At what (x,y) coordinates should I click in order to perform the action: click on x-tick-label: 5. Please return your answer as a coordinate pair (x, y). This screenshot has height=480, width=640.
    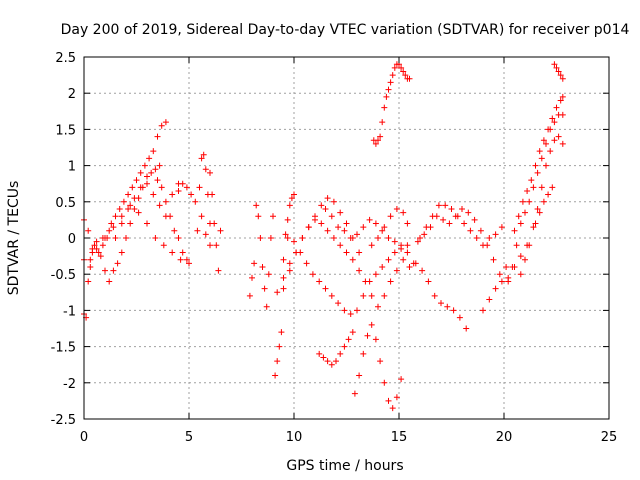
    Looking at the image, I should click on (189, 437).